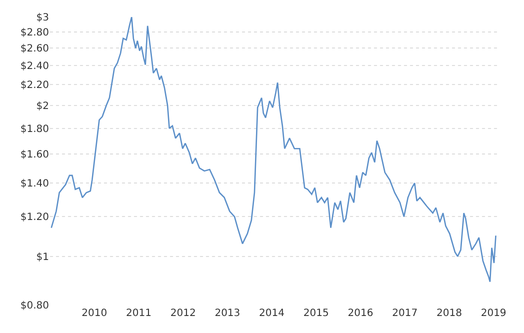 This screenshot has height=333, width=524. I want to click on y-tick-label: $2.60, so click(34, 49).